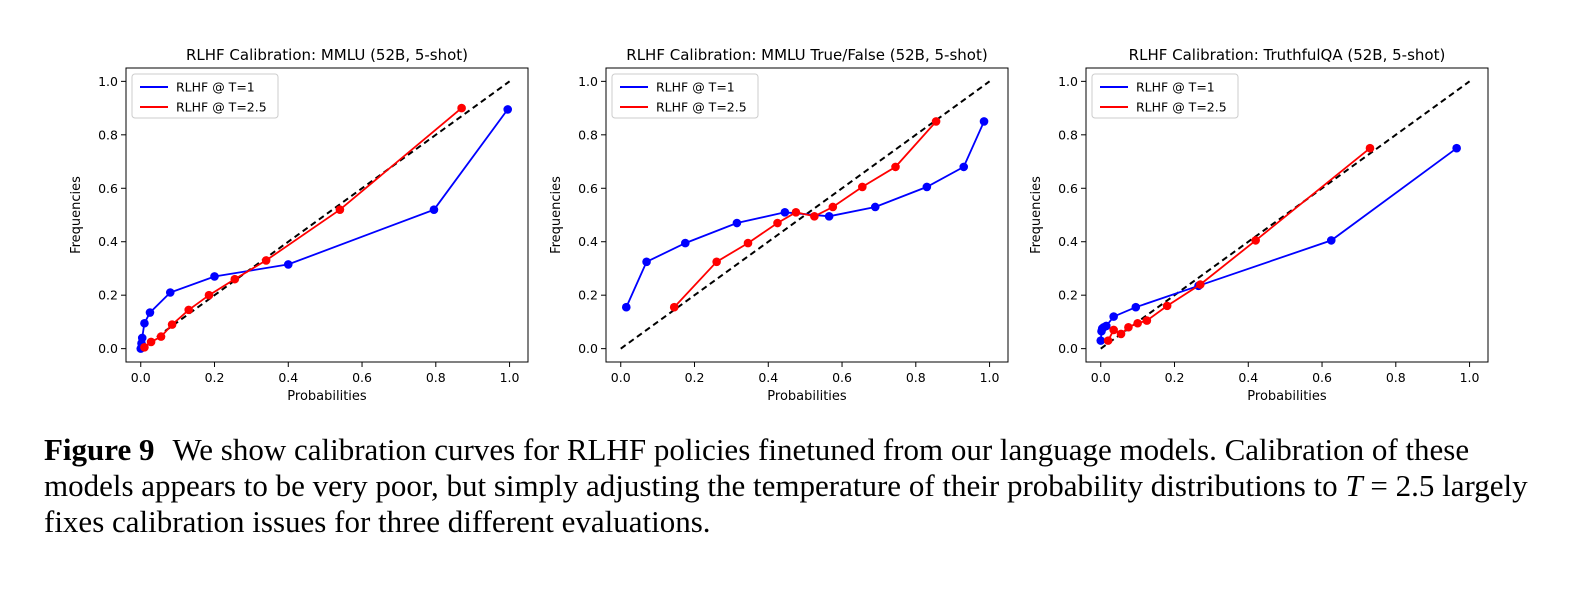 Image resolution: width=1578 pixels, height=591 pixels. What do you see at coordinates (1068, 348) in the screenshot?
I see `y-tick-label: 0.0` at bounding box center [1068, 348].